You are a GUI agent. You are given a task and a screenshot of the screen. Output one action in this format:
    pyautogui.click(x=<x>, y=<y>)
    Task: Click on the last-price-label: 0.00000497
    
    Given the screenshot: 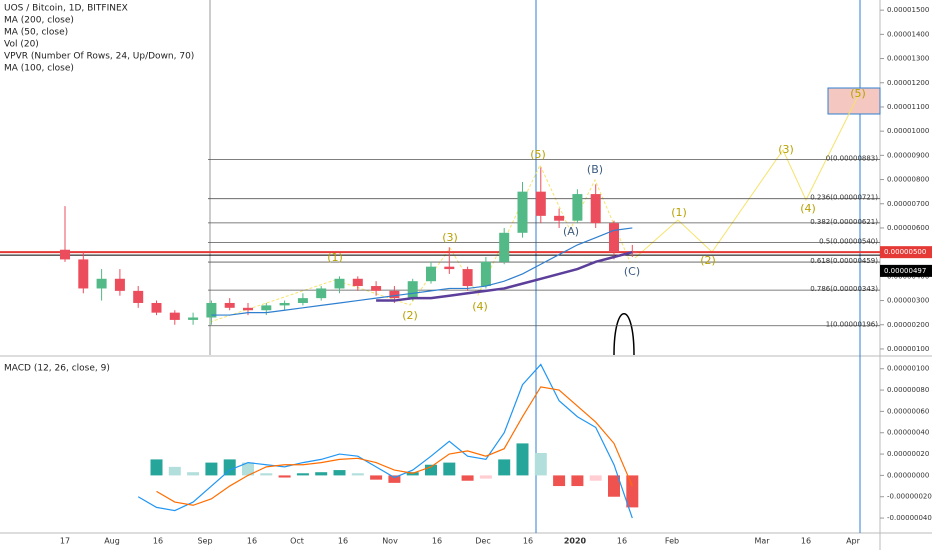 What is the action you would take?
    pyautogui.click(x=905, y=271)
    